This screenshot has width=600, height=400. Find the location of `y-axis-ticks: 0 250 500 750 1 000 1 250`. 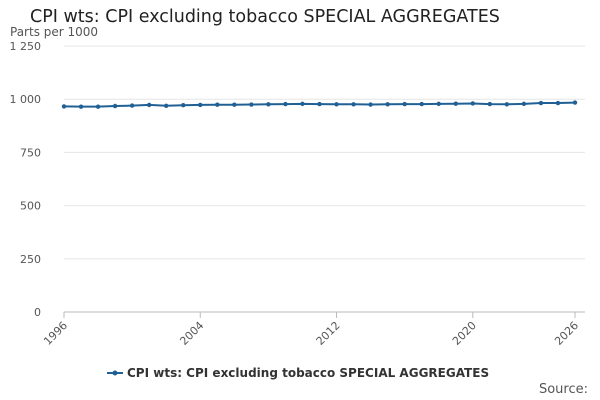

y-axis-ticks: 0 250 500 750 1 000 1 250 is located at coordinates (26, 179).